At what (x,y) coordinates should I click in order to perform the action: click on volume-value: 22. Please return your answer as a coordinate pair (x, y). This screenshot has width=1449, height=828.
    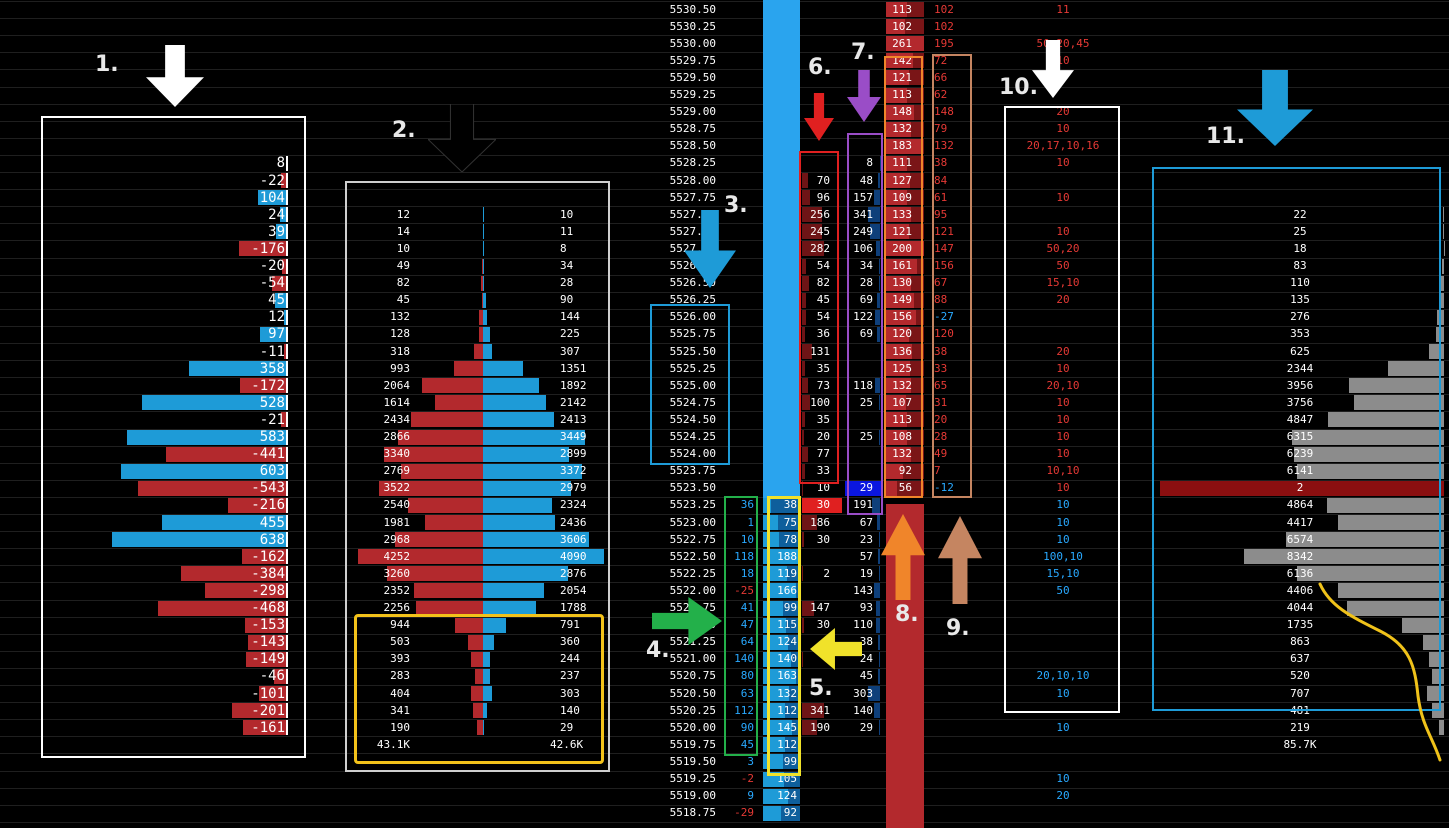
    Looking at the image, I should click on (1300, 214).